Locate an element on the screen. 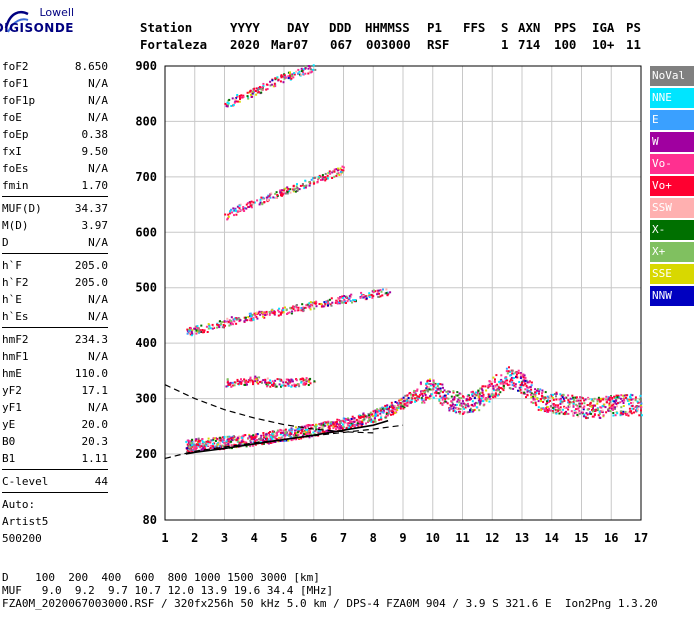 The image size is (700, 623). legend-item: SSE is located at coordinates (672, 274).